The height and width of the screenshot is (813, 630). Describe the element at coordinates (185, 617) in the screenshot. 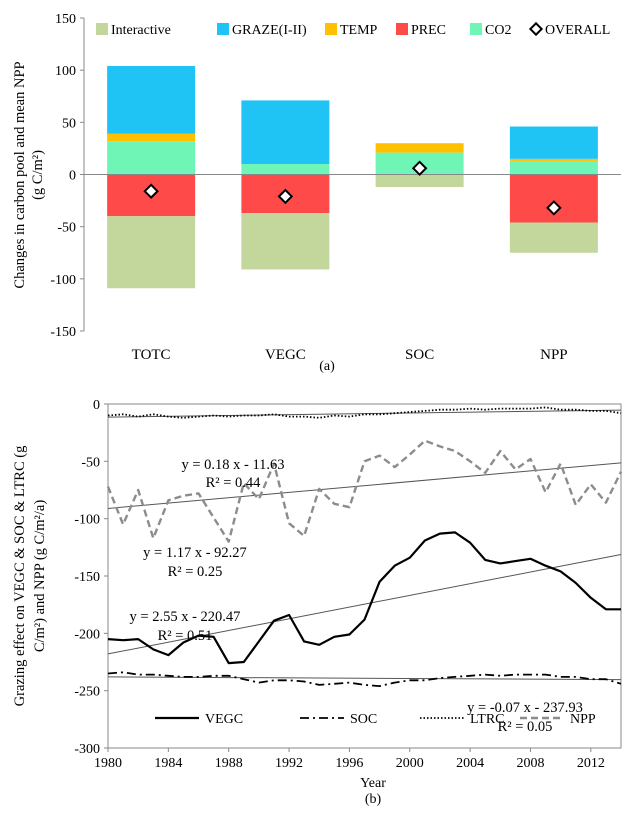

I see `trend-equation: y = 2.55 x - 220.47` at that location.